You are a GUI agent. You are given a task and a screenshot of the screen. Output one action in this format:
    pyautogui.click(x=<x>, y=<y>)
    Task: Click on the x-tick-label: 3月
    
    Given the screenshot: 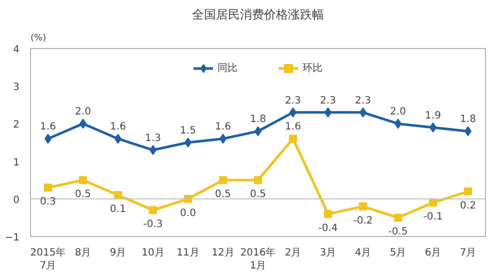 What is the action you would take?
    pyautogui.click(x=328, y=253)
    